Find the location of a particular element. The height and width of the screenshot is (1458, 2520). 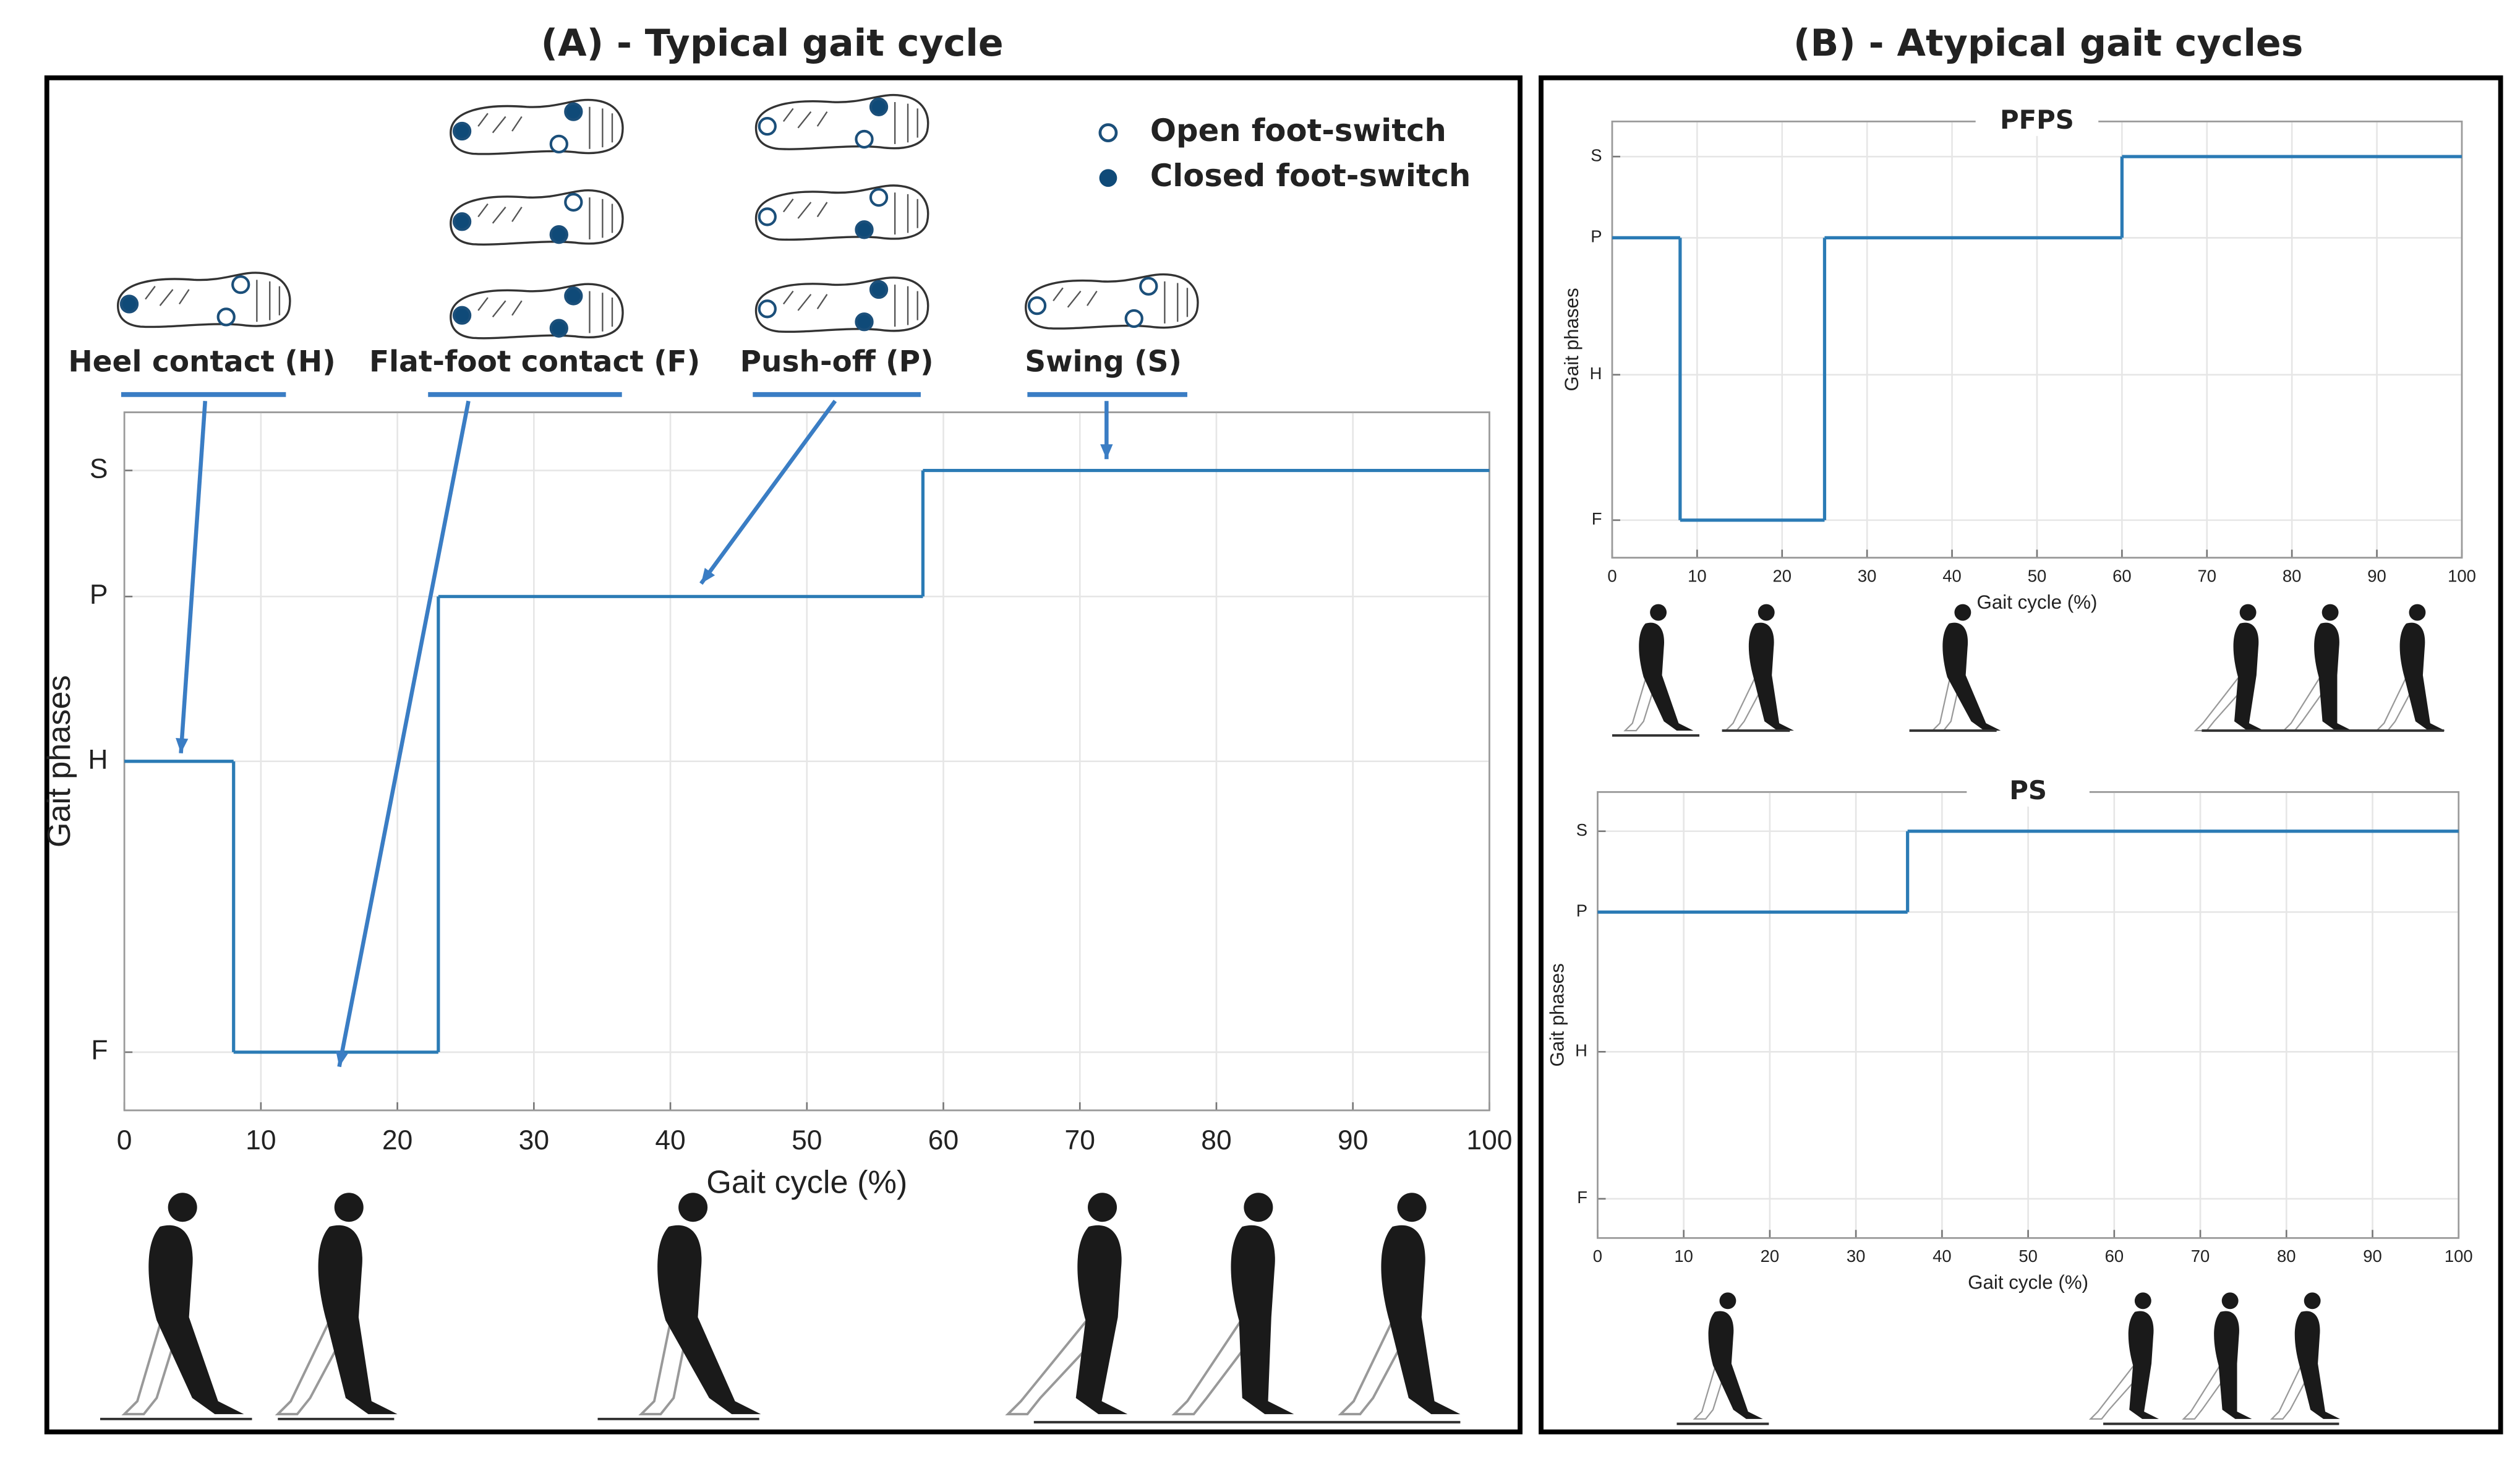

panel-title: (B) - Atypical gait cycles is located at coordinates (2048, 44).